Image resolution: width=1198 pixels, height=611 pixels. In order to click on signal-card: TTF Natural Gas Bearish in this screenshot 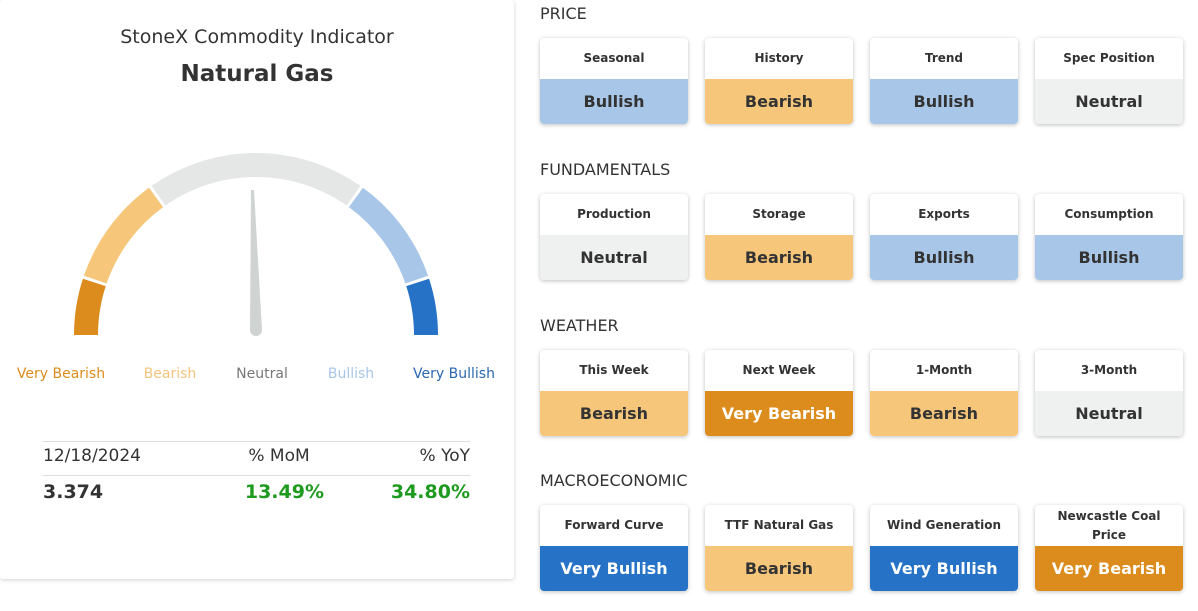, I will do `click(779, 548)`.